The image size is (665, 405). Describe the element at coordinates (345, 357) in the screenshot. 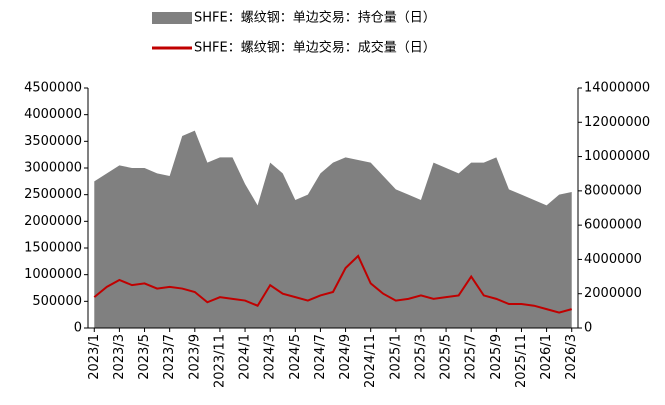

I see `x-tick-label: 2024/9` at that location.